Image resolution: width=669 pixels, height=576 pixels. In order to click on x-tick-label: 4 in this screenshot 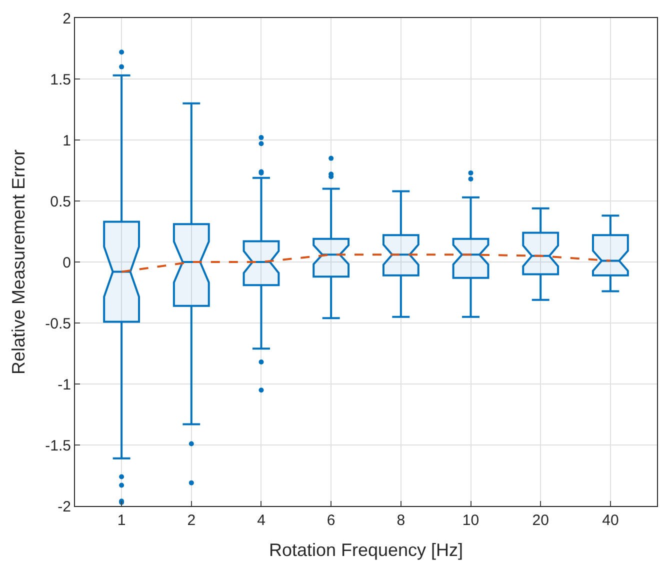, I will do `click(261, 520)`.